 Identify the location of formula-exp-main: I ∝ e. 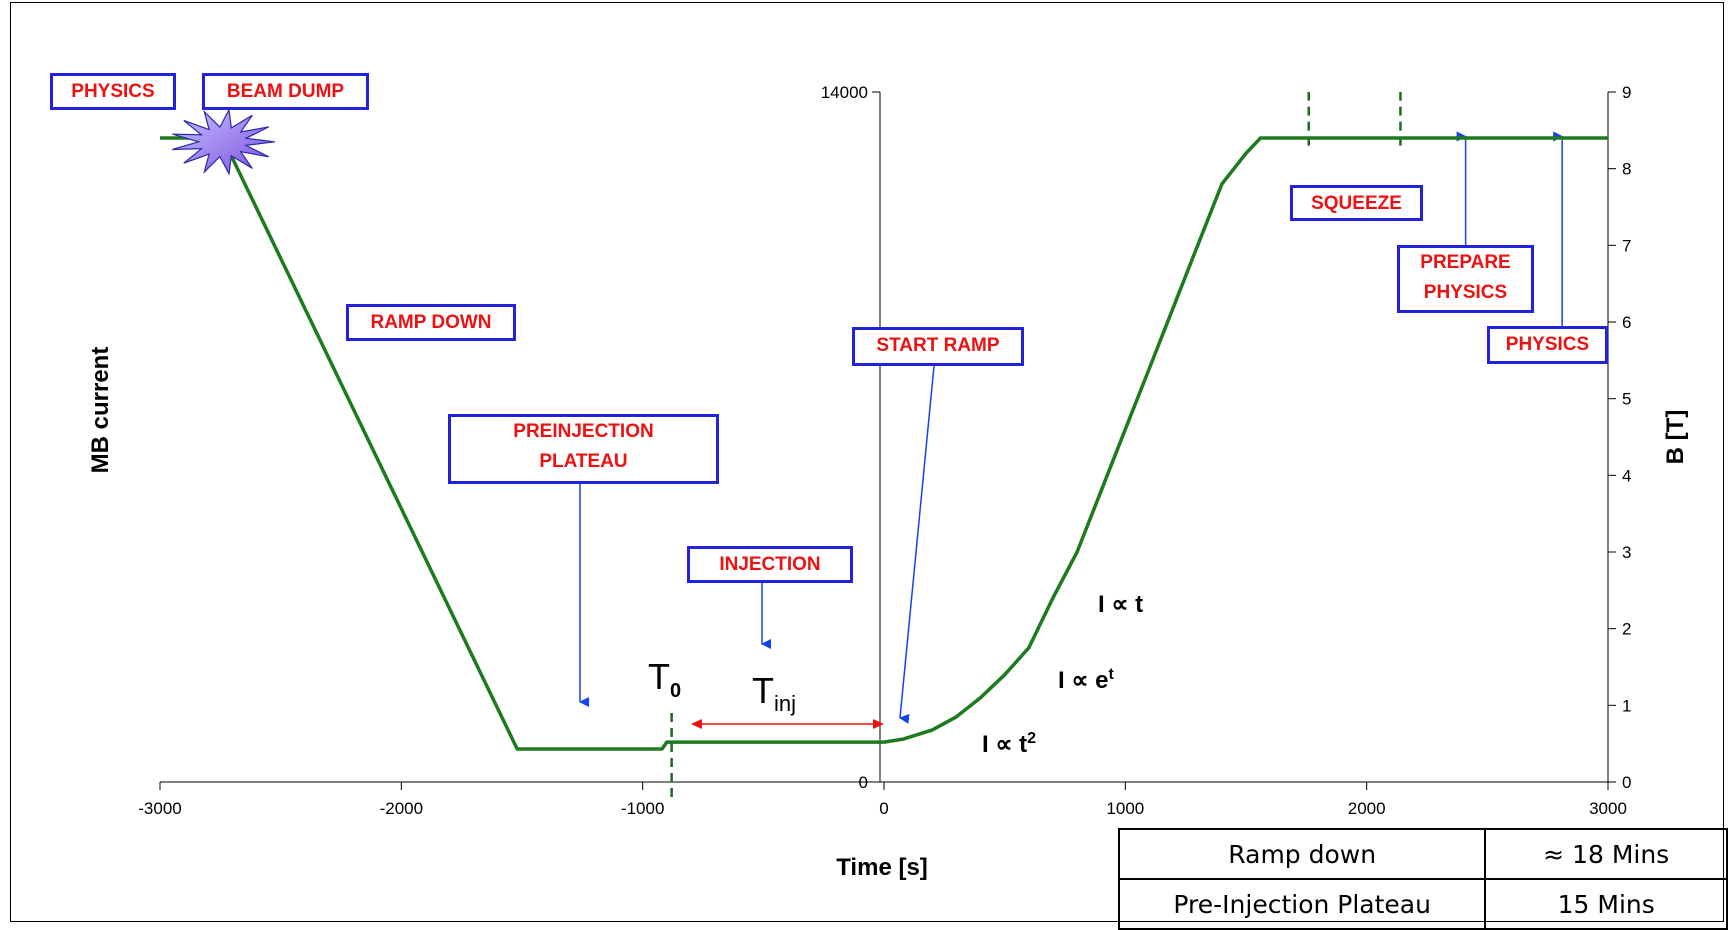
(1083, 680).